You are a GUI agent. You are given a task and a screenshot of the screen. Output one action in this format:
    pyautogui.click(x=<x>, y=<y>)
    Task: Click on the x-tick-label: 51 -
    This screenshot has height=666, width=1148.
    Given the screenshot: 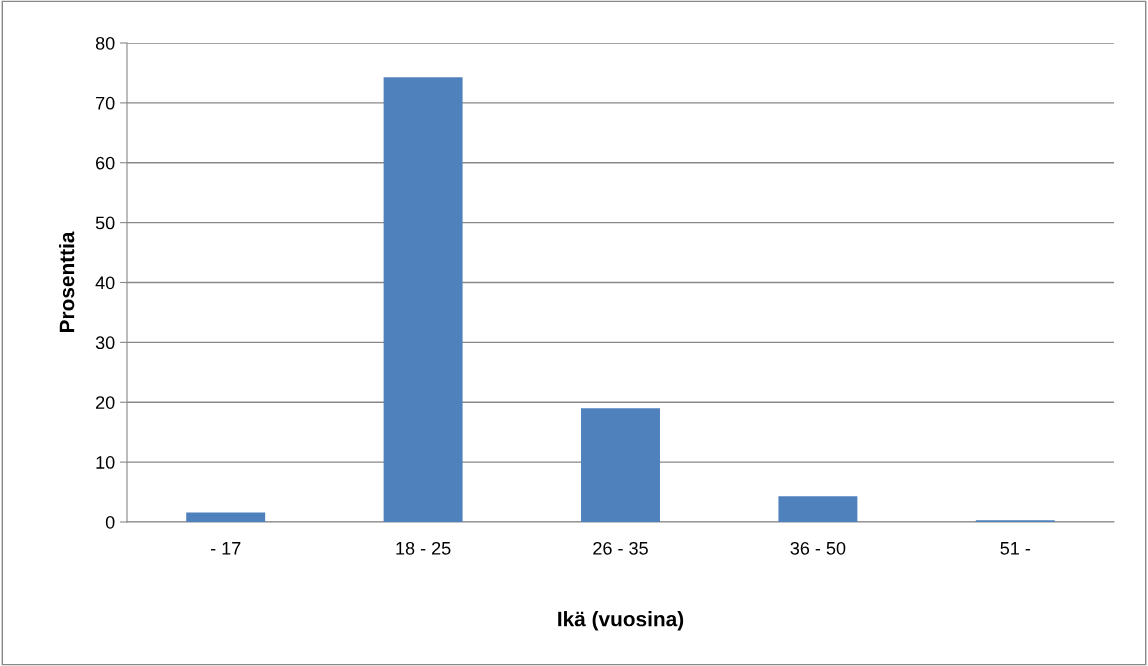 What is the action you would take?
    pyautogui.click(x=1015, y=548)
    